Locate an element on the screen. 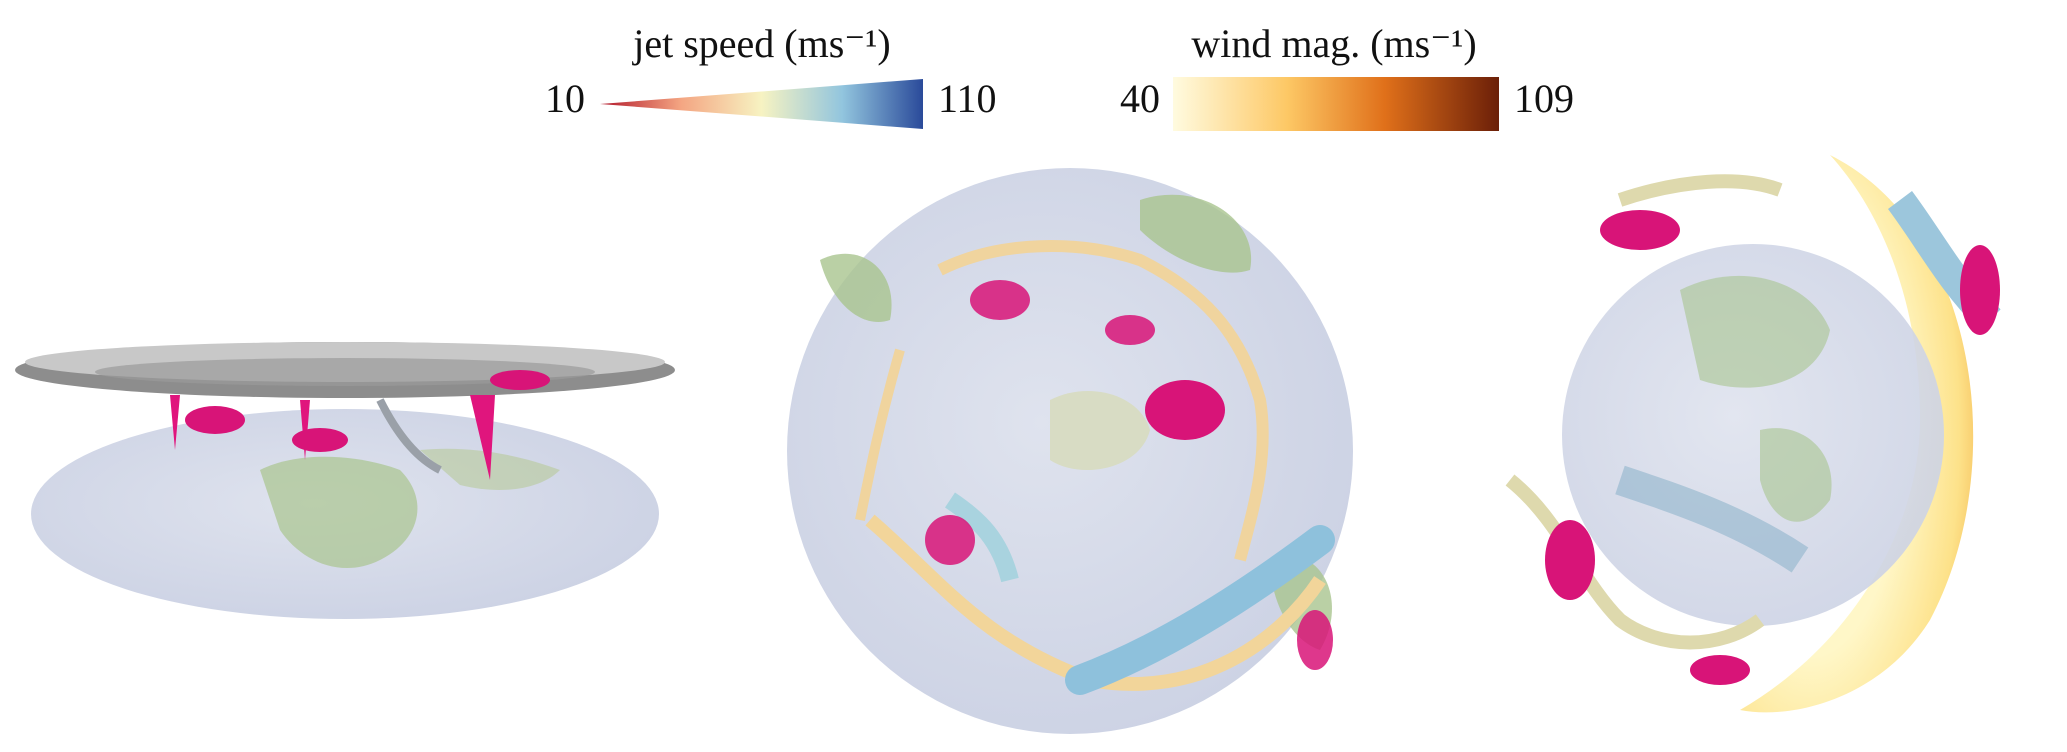  legend-title: wind mag. (ms⁻¹) is located at coordinates (1333, 43).